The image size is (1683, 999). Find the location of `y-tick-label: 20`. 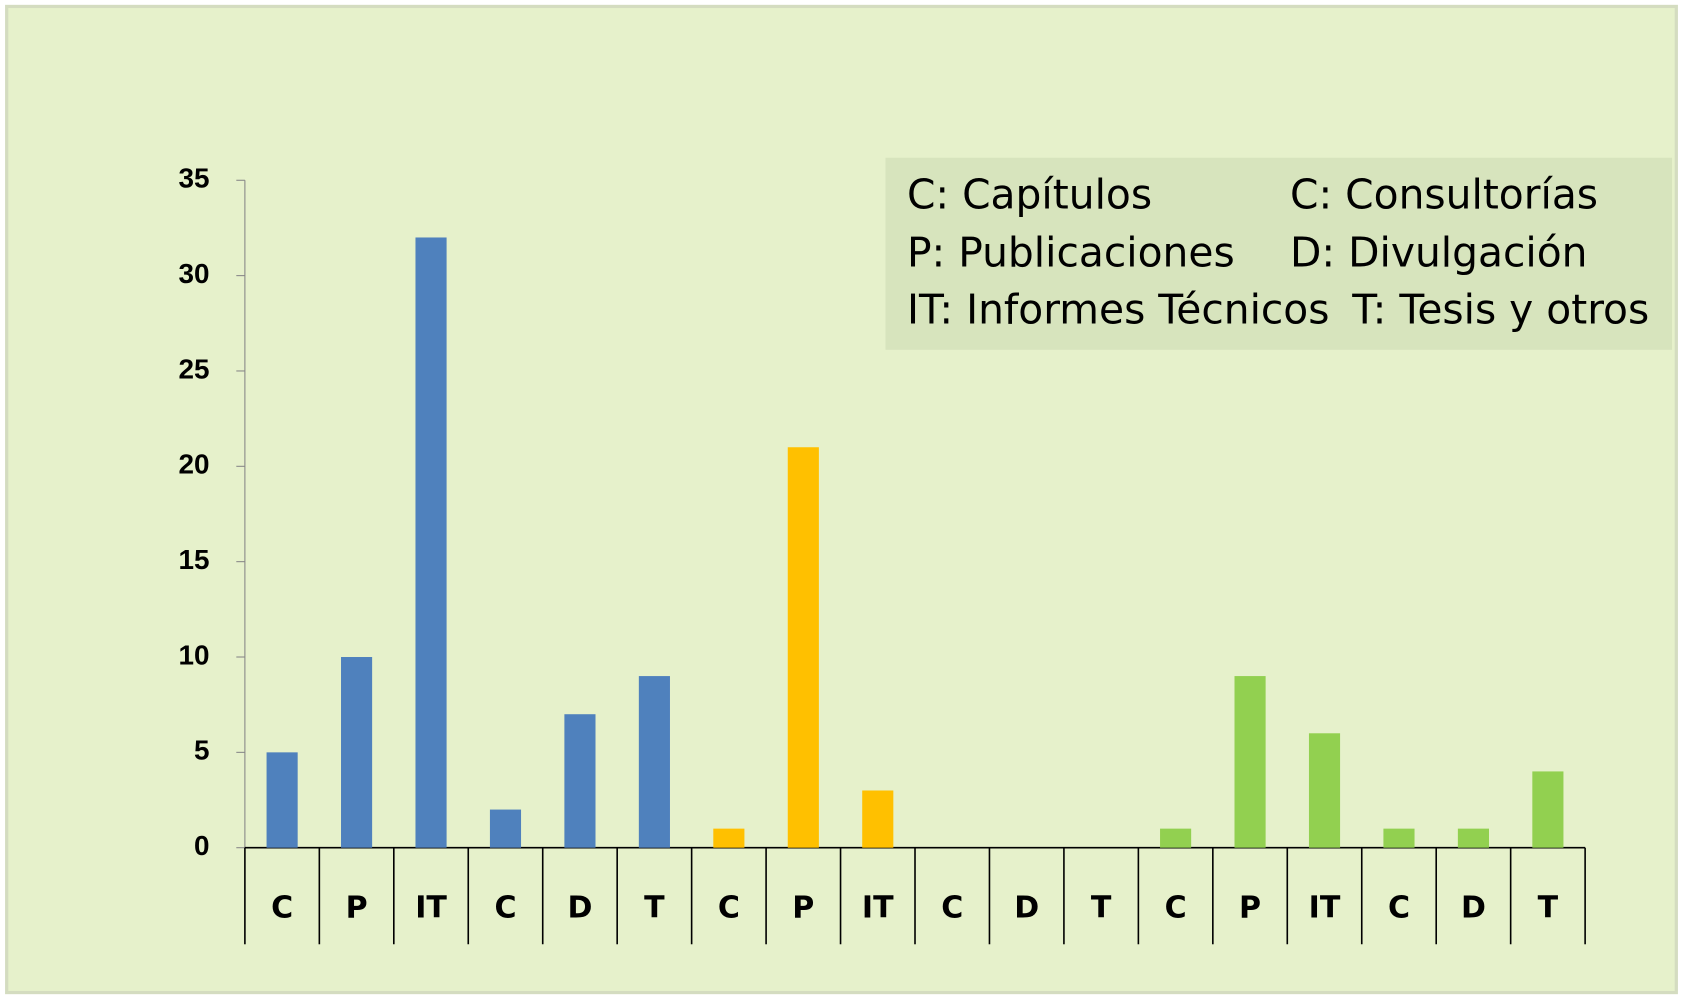

y-tick-label: 20 is located at coordinates (193, 464).